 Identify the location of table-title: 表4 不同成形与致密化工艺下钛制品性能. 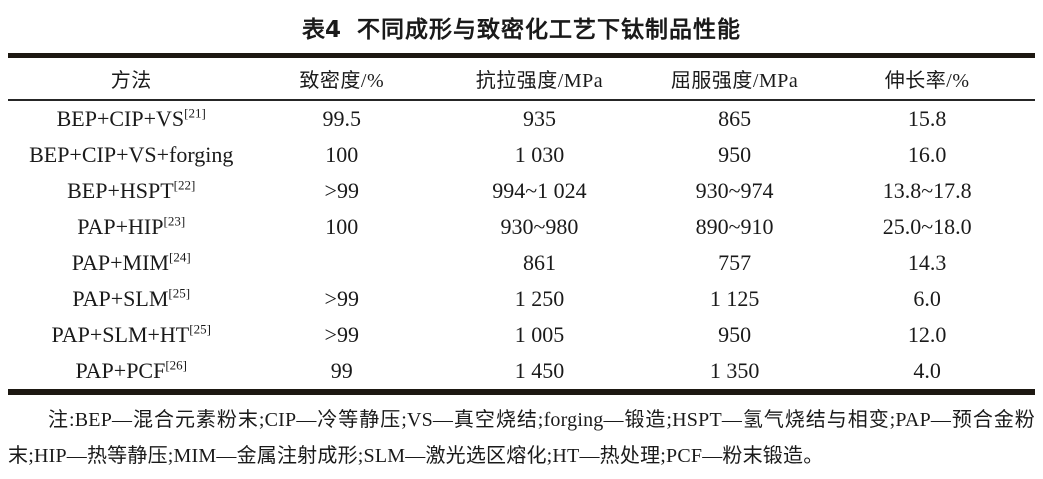
(521, 26).